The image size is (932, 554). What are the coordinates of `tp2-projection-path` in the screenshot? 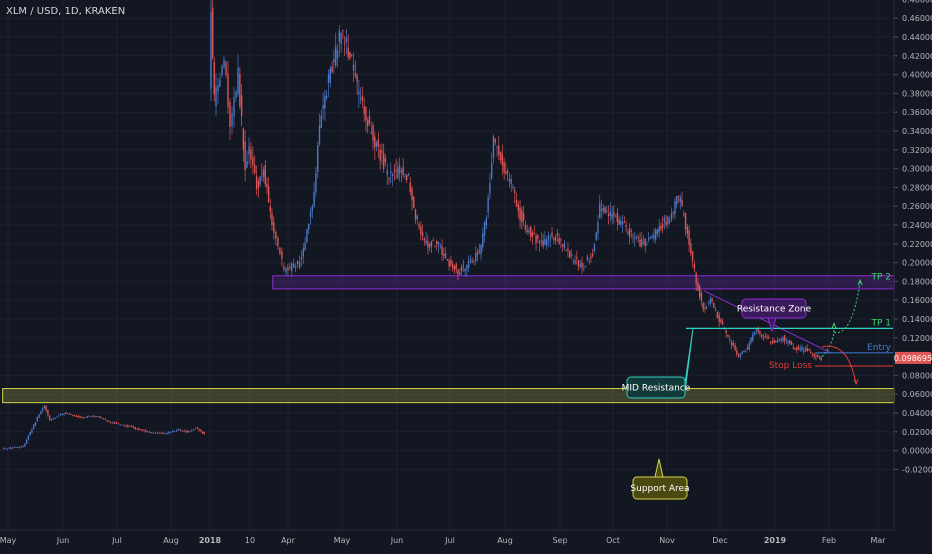 It's located at (847, 308).